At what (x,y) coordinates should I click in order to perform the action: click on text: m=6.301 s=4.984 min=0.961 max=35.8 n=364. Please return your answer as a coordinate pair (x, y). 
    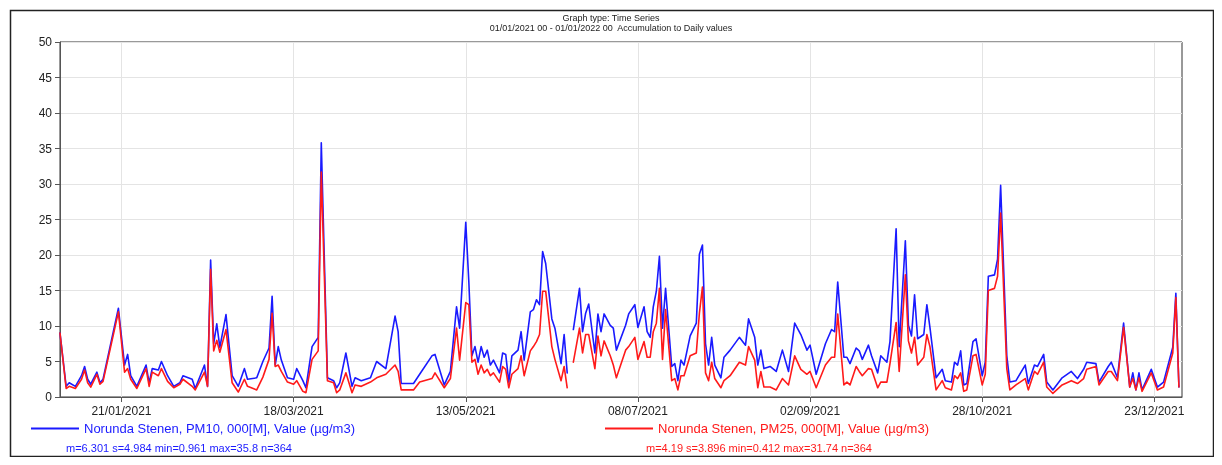
    Looking at the image, I should click on (179, 447).